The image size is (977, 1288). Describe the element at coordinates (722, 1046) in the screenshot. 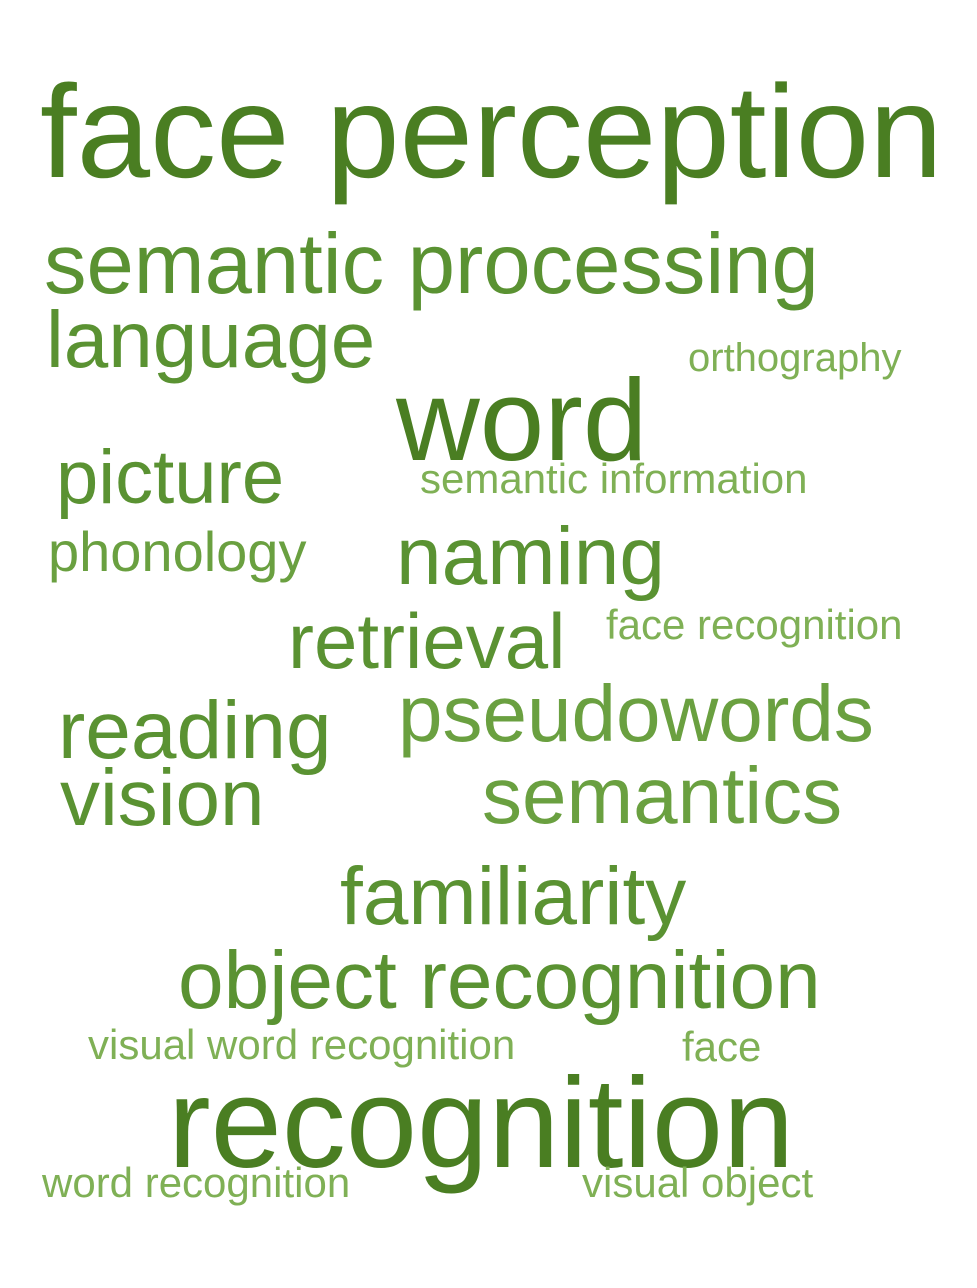

I see `word-face: face` at that location.